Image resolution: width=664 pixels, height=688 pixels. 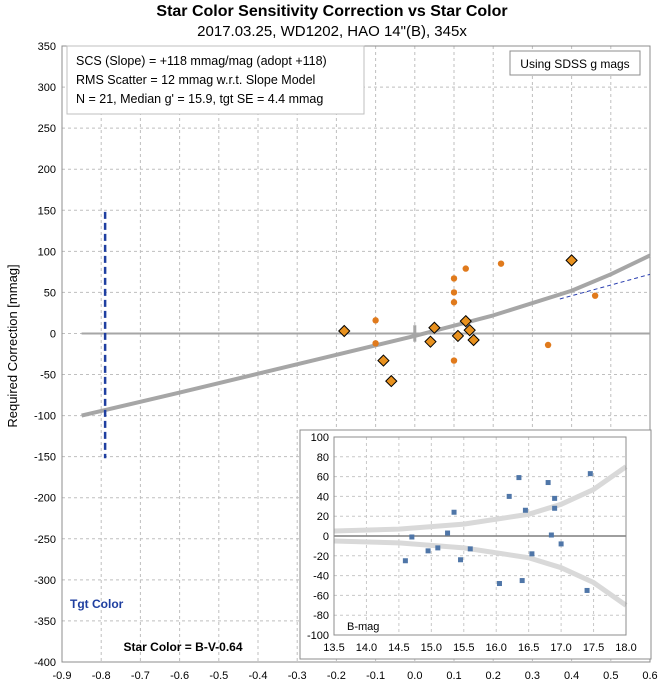 I want to click on x-tick-label: 0.5, so click(x=610, y=676).